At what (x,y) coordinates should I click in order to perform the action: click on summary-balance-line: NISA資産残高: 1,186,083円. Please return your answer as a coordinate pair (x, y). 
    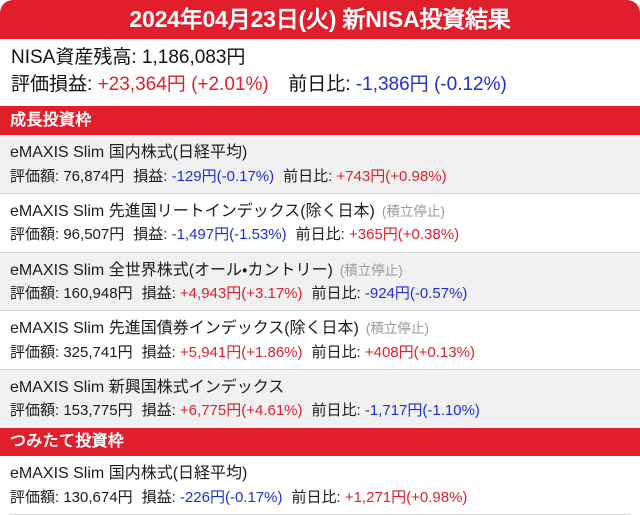
    Looking at the image, I should click on (320, 58).